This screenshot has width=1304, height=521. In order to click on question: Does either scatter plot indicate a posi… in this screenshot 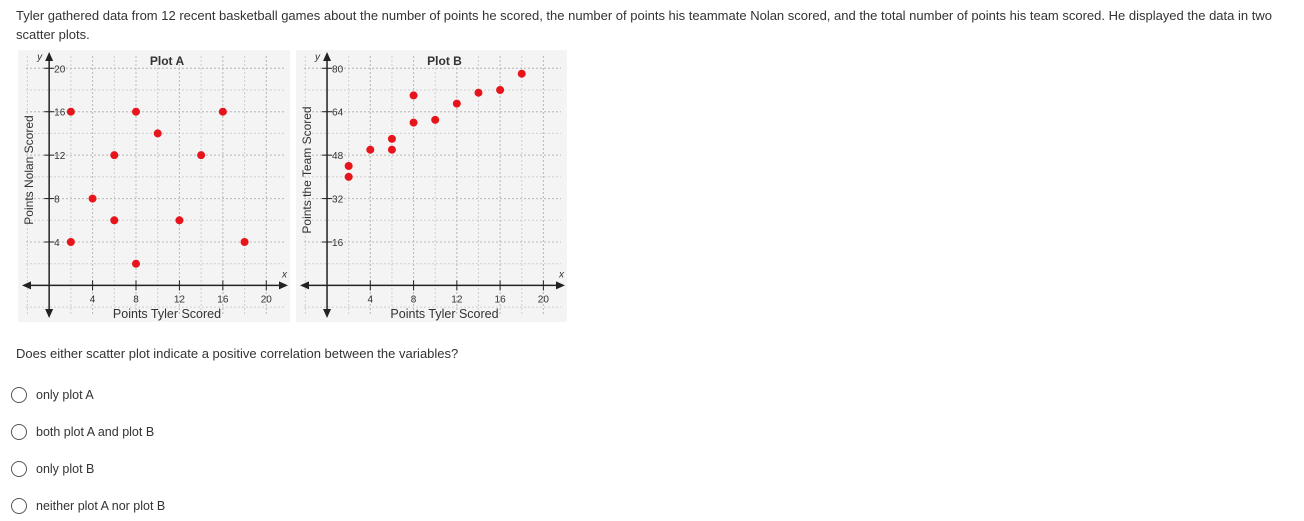, I will do `click(237, 353)`.